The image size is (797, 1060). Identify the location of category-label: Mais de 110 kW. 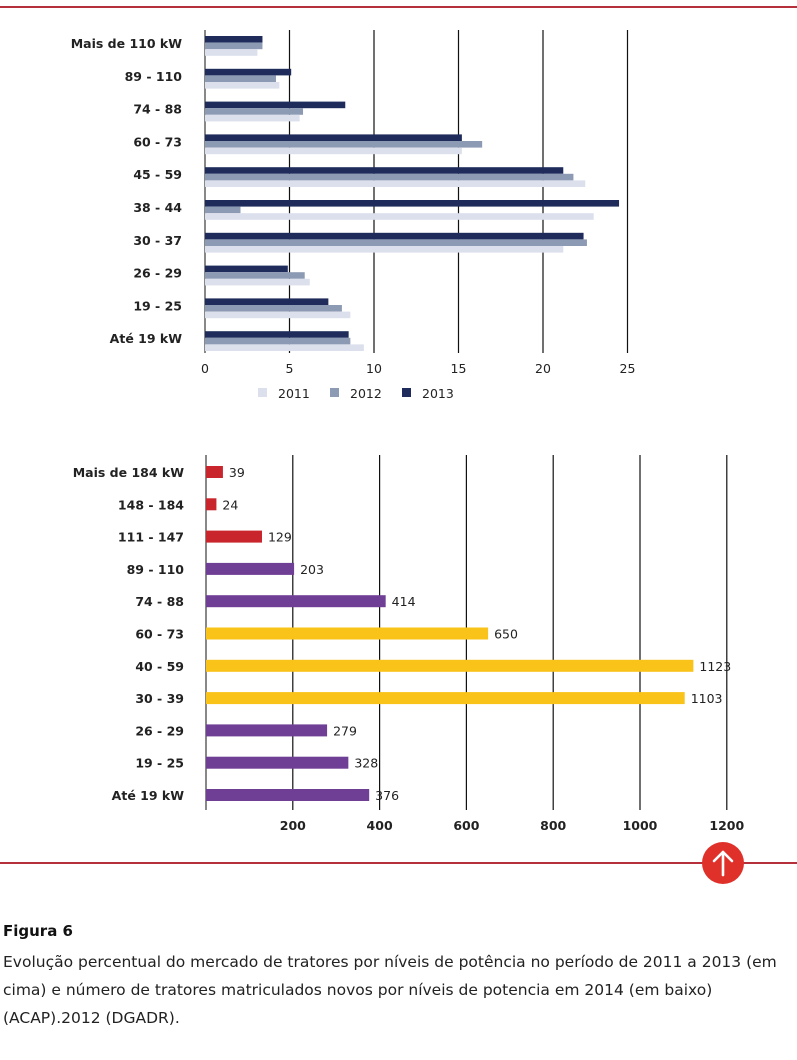
(126, 43).